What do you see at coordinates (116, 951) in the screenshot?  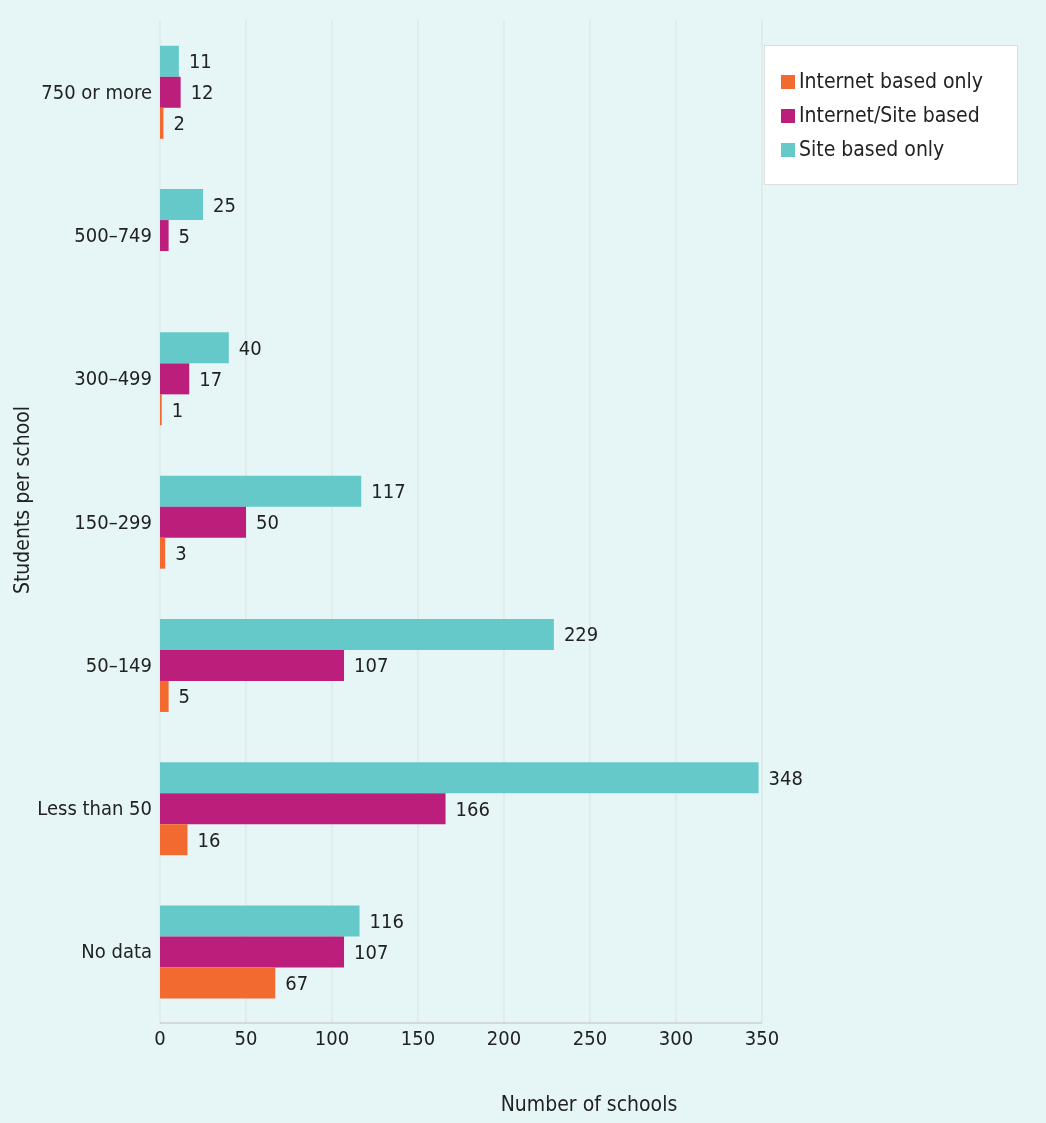 I see `y-tick-label: No data` at bounding box center [116, 951].